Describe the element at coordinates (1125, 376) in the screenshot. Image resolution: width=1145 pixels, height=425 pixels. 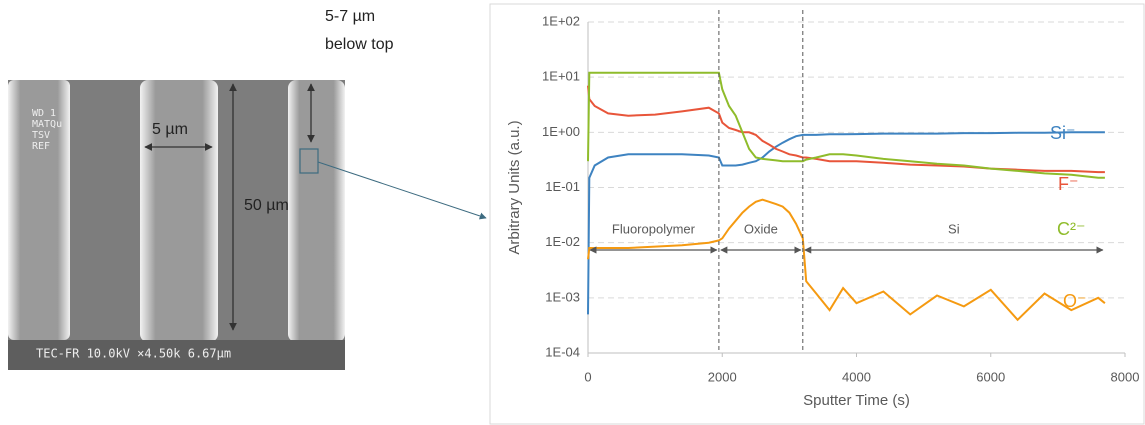
I see `x-tick-label: 8000` at that location.